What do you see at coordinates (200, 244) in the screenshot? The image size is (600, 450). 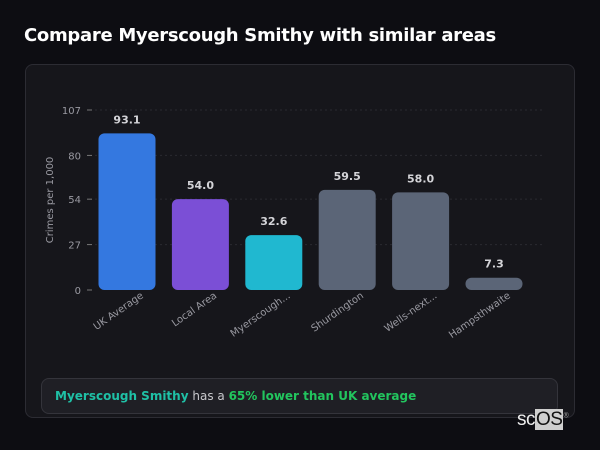 I see `bar-local-area` at bounding box center [200, 244].